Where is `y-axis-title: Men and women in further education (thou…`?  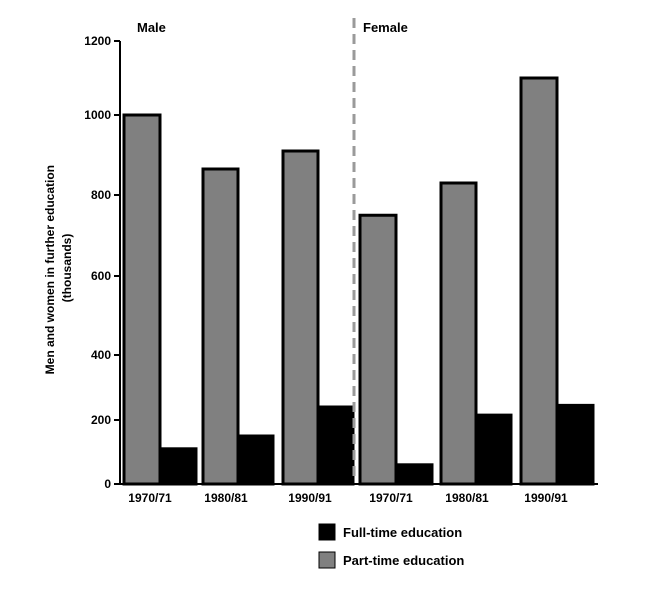 y-axis-title: Men and women in further education (thou… is located at coordinates (58, 268).